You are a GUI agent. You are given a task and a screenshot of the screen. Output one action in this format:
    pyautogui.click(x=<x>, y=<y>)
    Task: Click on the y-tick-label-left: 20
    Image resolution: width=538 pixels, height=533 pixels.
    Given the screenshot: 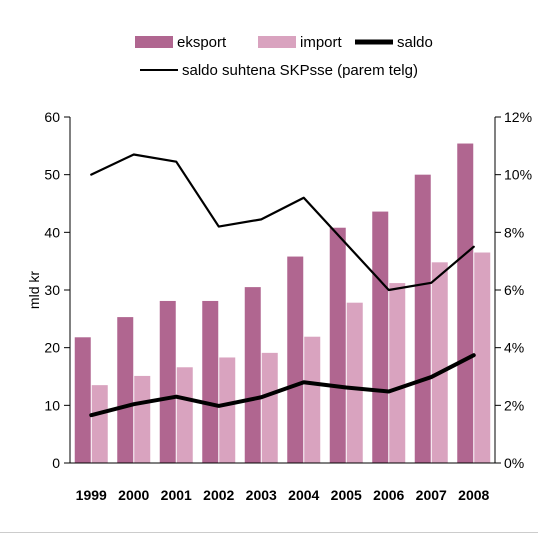 What is the action you would take?
    pyautogui.click(x=52, y=348)
    